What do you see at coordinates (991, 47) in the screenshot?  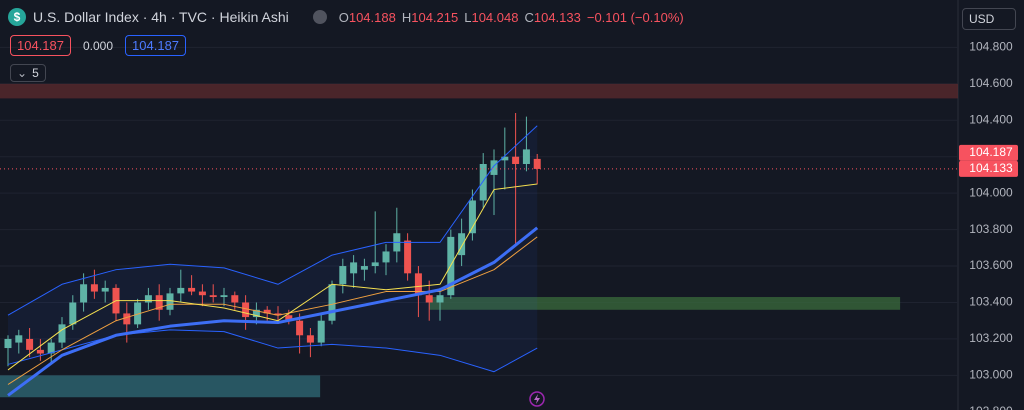 I see `y-tick-label: 104.800` at bounding box center [991, 47].